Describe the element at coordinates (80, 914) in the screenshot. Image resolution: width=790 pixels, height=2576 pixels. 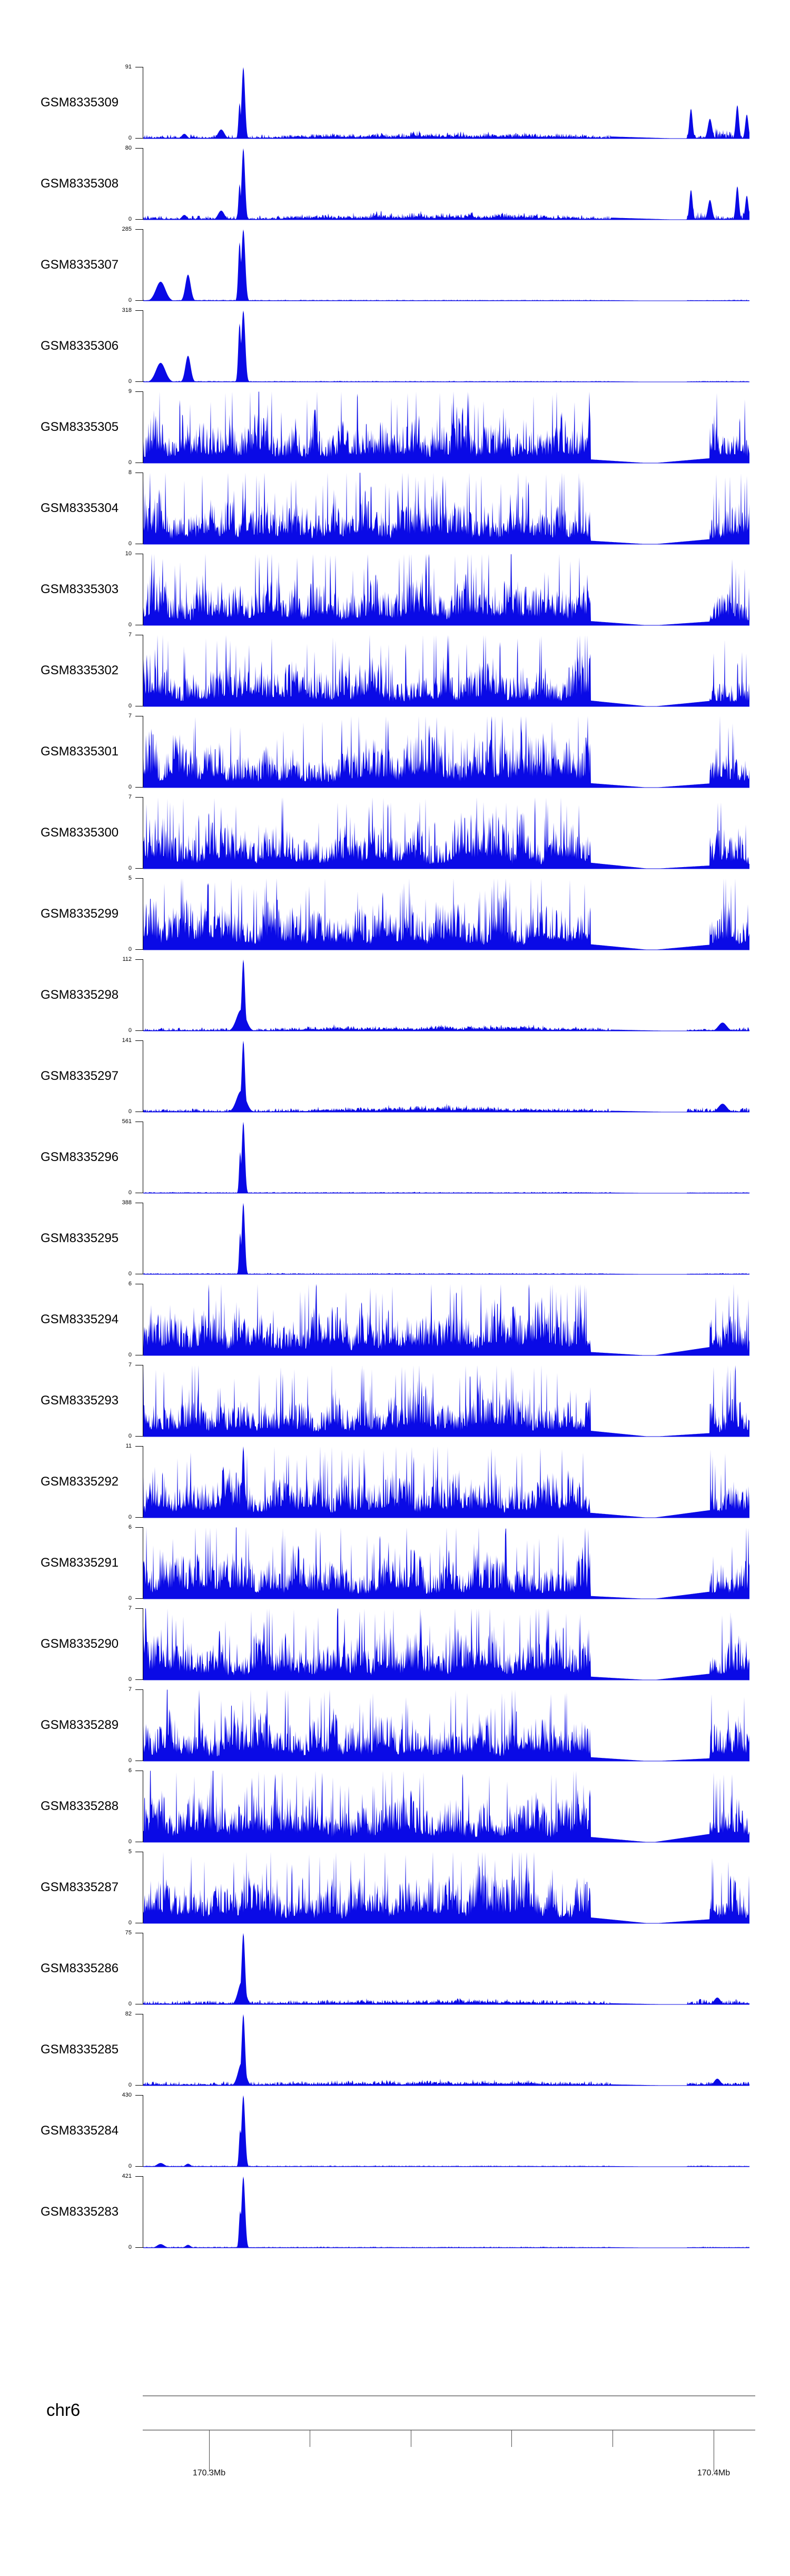
I see `track-sample-label: GSM8335299` at that location.